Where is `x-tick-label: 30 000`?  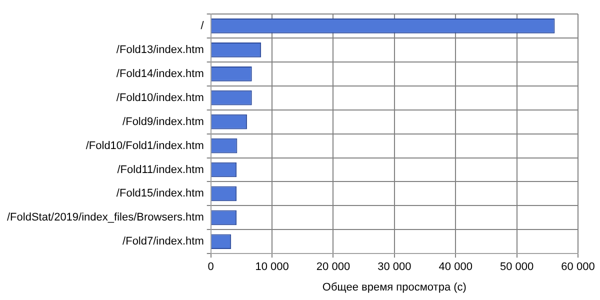 x-tick-label: 30 000 is located at coordinates (395, 267).